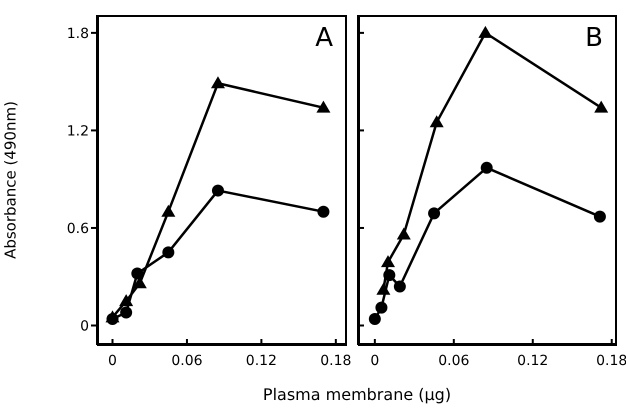 The image size is (626, 418). What do you see at coordinates (77, 131) in the screenshot?
I see `y-tick-label: 1.2` at bounding box center [77, 131].